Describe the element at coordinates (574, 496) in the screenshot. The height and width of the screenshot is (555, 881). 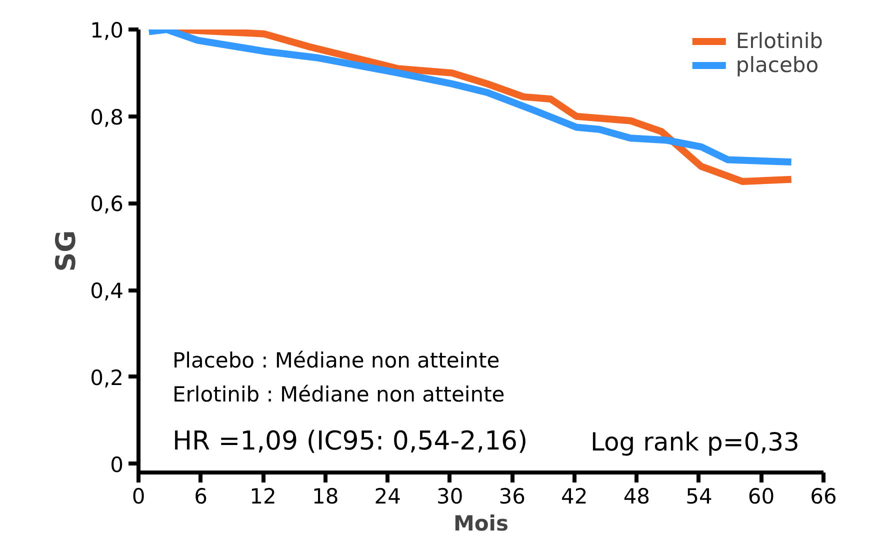
I see `x-tick-label: 42` at that location.